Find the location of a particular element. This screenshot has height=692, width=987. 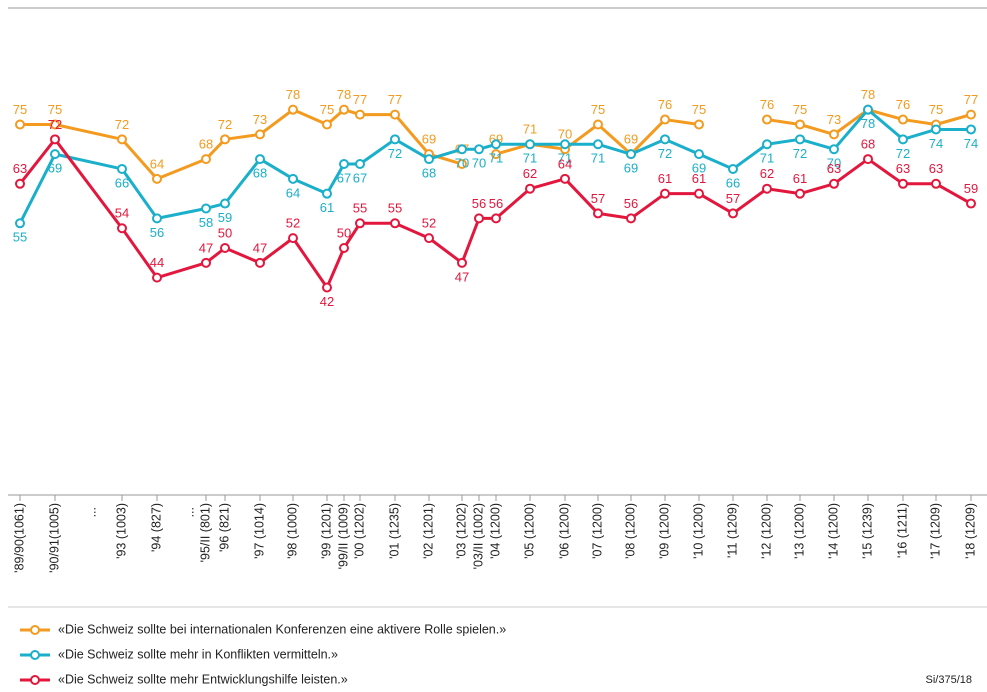

x-tick-label: '95/II (801) is located at coordinates (205, 532).